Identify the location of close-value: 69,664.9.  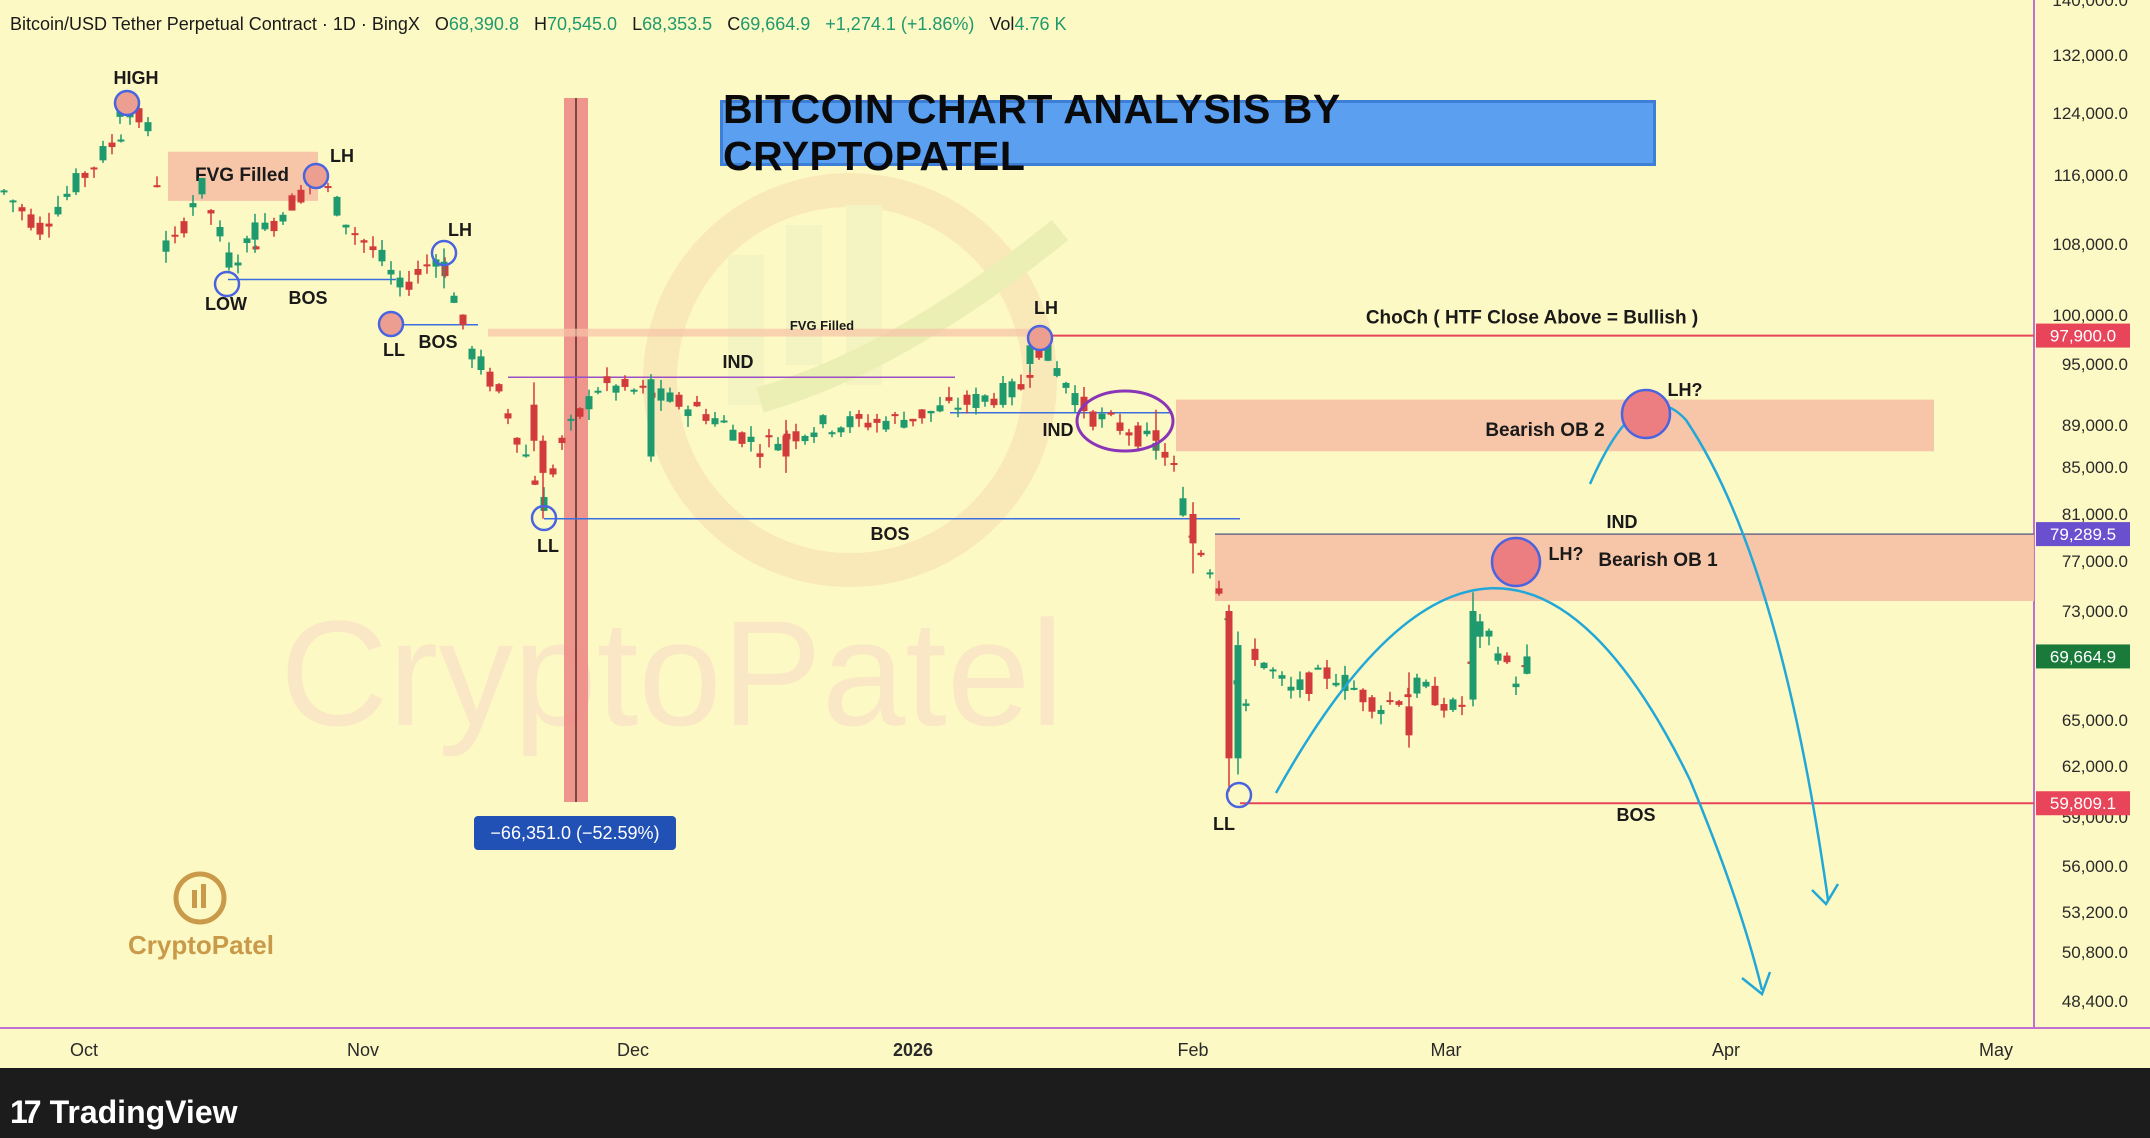
(775, 24).